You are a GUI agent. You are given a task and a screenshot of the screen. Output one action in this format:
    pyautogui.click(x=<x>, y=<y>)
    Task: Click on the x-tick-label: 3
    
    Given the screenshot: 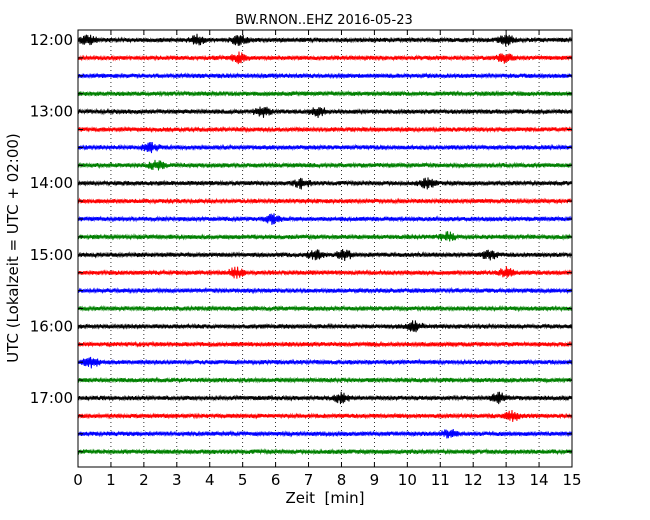 What is the action you would take?
    pyautogui.click(x=177, y=480)
    